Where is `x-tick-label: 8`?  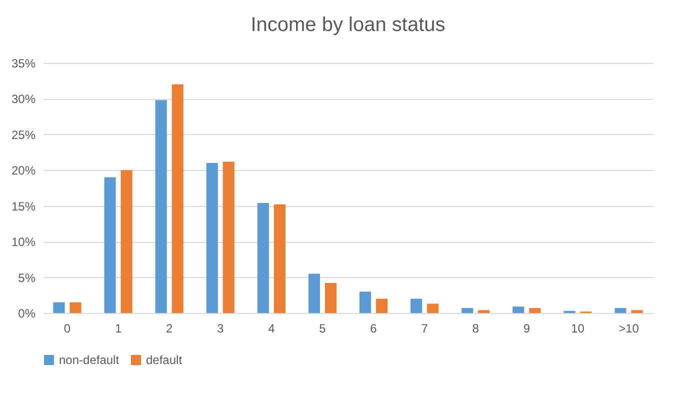 x-tick-label: 8 is located at coordinates (476, 329).